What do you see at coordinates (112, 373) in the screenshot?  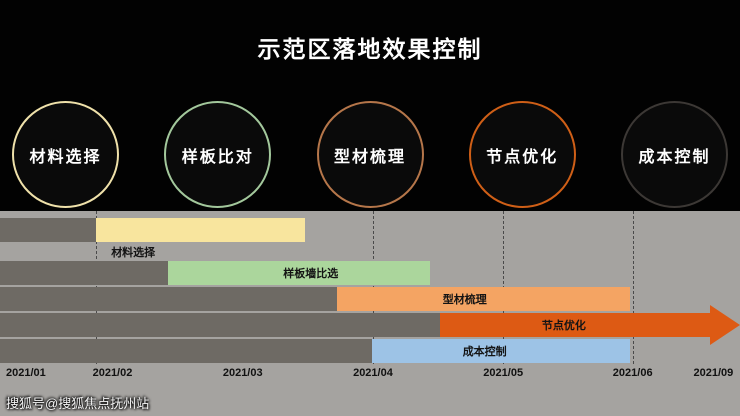 I see `axis-tick: 2021/02` at bounding box center [112, 373].